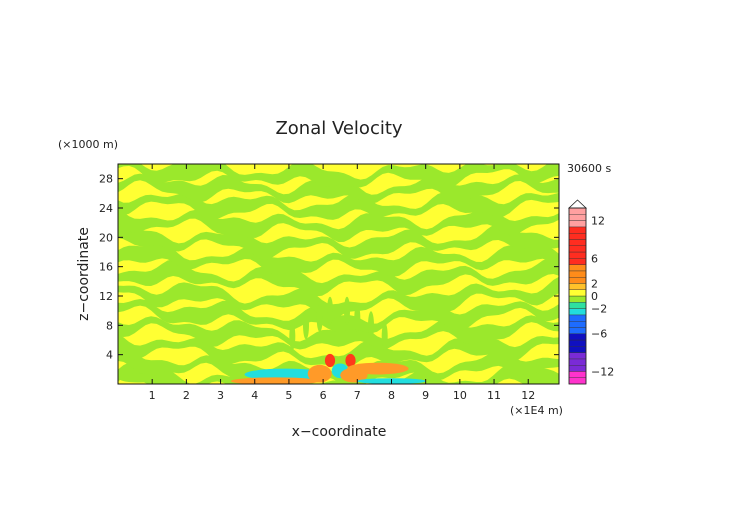 This screenshot has height=532, width=752. I want to click on x-tick-label: 4, so click(254, 395).